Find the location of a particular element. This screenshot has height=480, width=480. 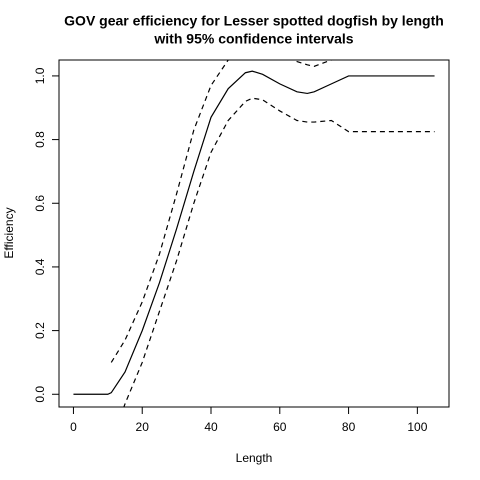

chart-subtitle: with 95% confidence intervals is located at coordinates (253, 39).